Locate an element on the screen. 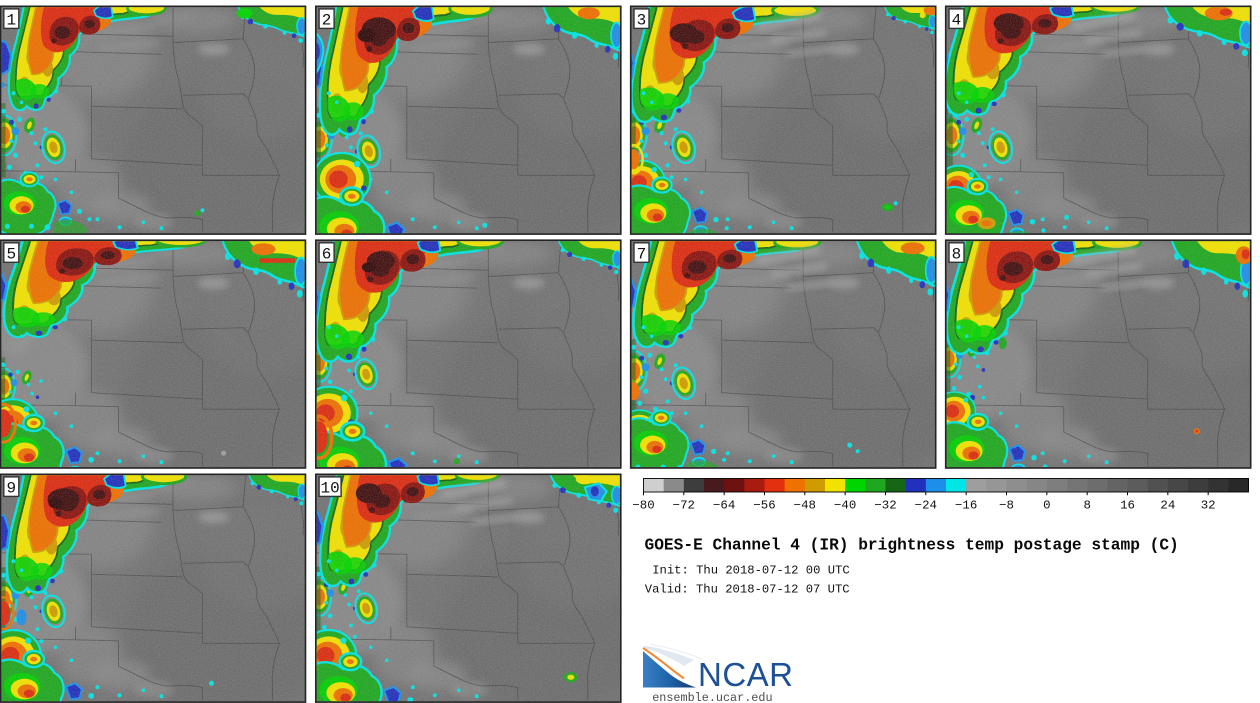 The height and width of the screenshot is (703, 1260). svg-text: −32 is located at coordinates (885, 506).